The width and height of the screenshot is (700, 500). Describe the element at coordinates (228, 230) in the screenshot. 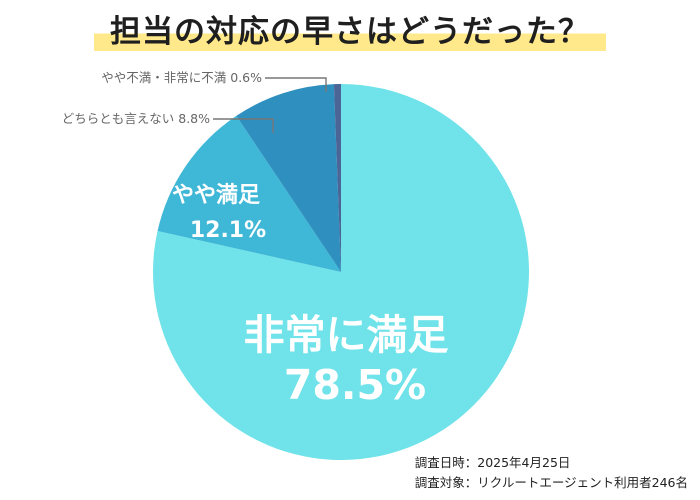

I see `slice-value-1: 12.1%` at that location.